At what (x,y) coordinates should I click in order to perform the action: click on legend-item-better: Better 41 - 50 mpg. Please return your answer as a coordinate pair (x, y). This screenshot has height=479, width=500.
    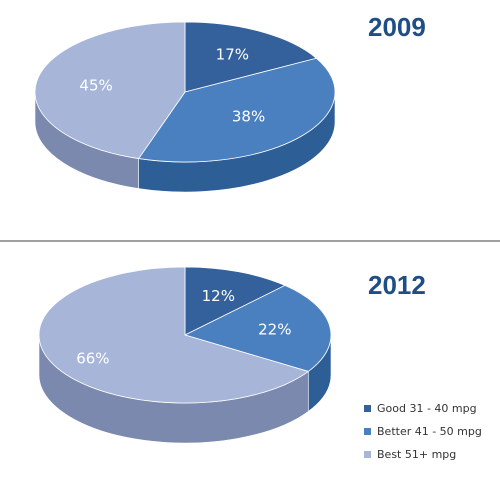
    Looking at the image, I should click on (423, 431).